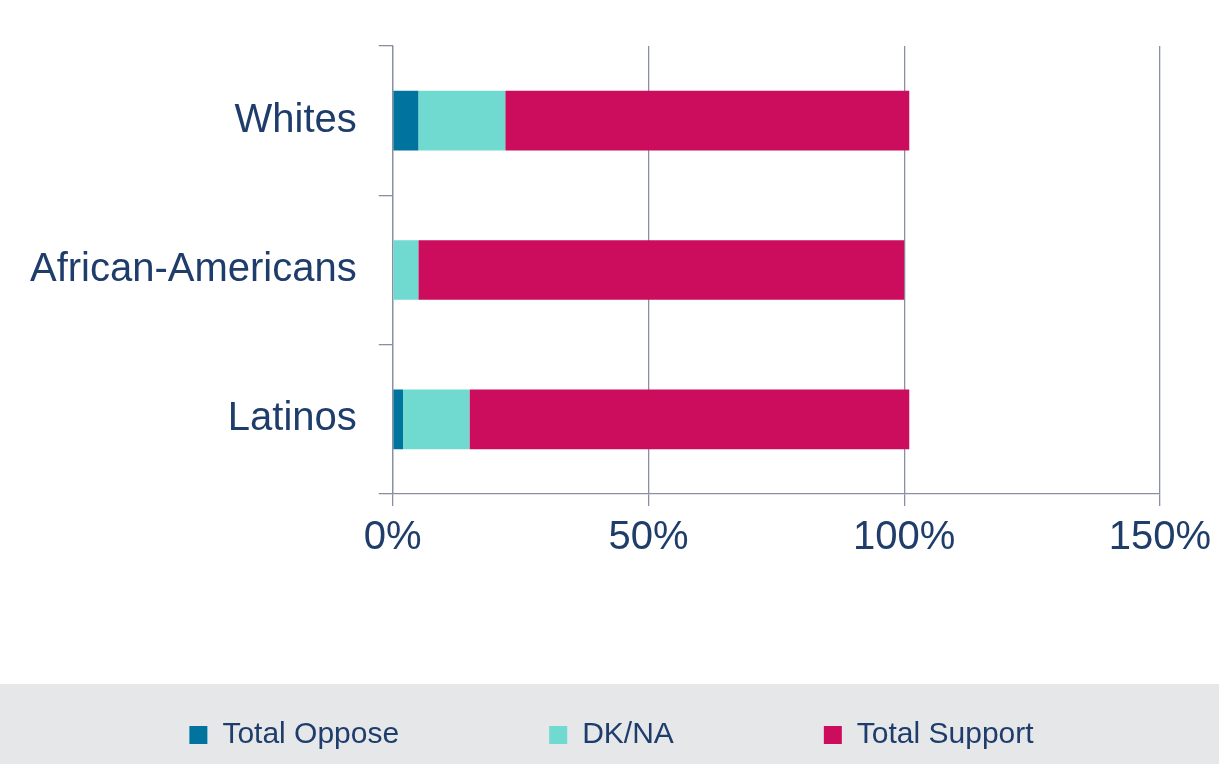  Describe the element at coordinates (193, 267) in the screenshot. I see `y-tick-label: African-Americans` at that location.